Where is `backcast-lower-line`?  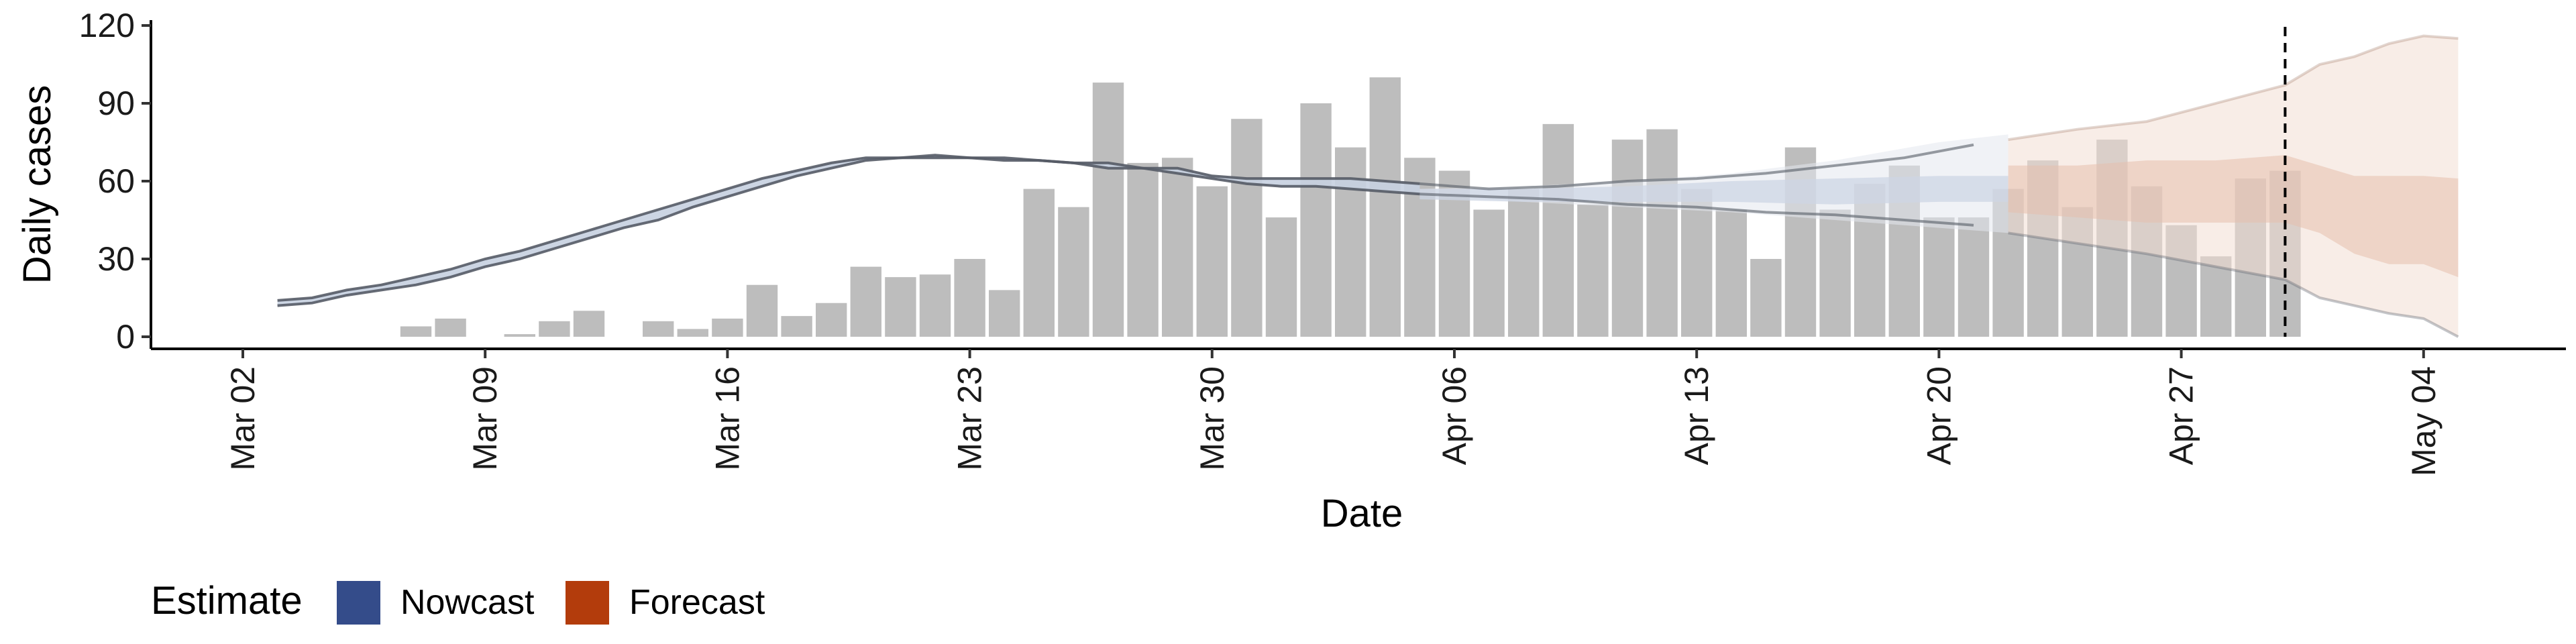 backcast-lower-line is located at coordinates (848, 231).